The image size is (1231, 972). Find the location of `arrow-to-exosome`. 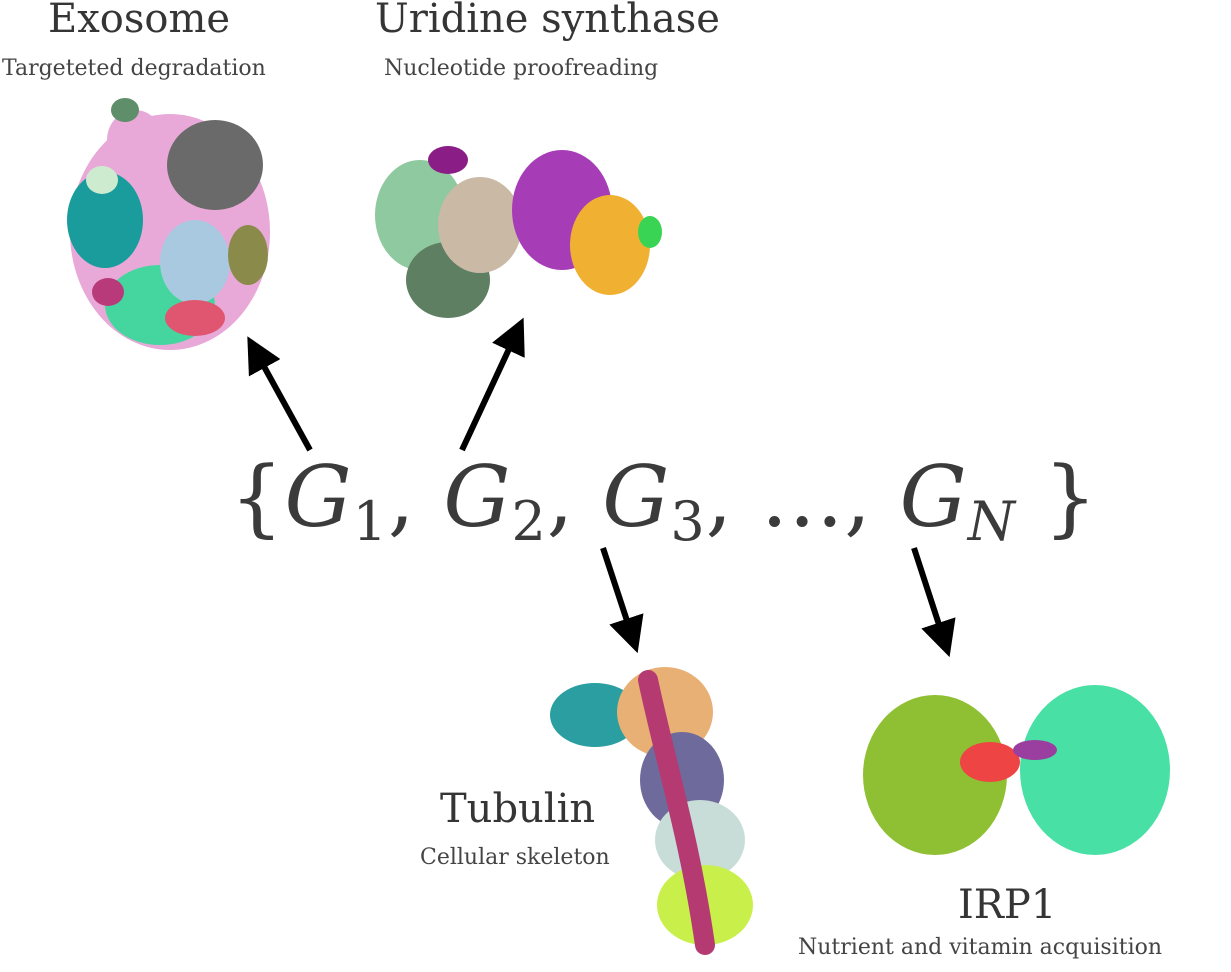

arrow-to-exosome is located at coordinates (280, 394).